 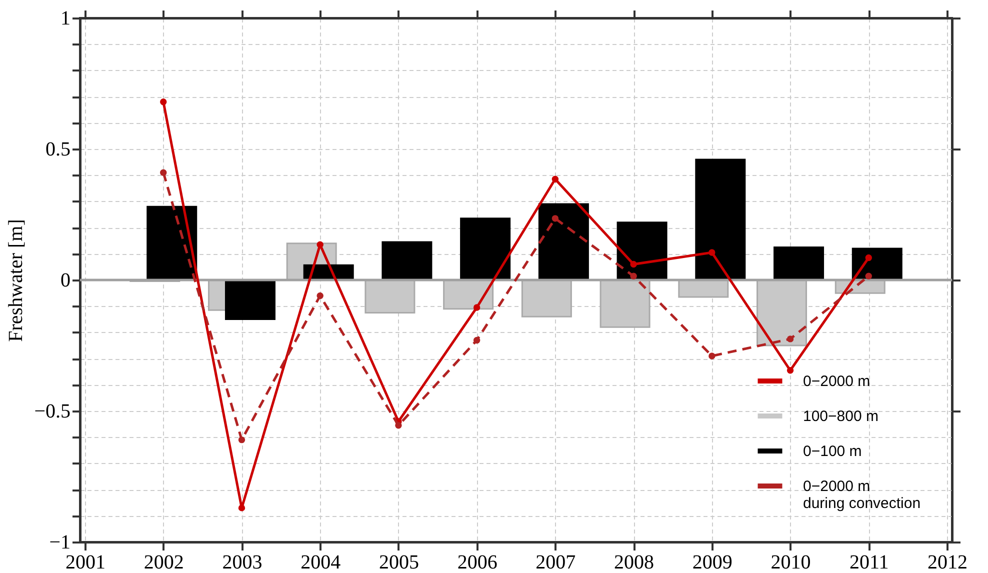 I want to click on x-tick-label: 2004, so click(x=320, y=562).